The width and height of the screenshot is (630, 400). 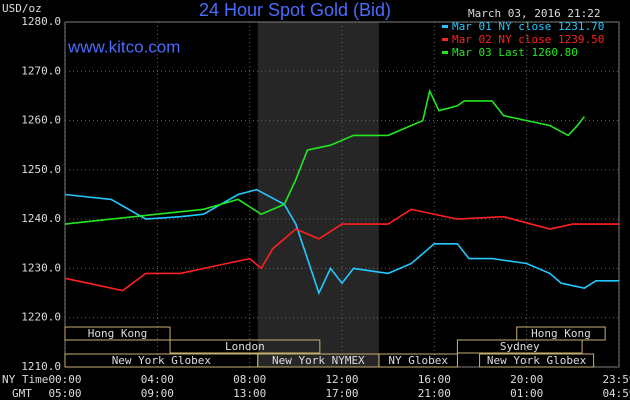 I want to click on date-label: March 03, 2016 21:22, so click(x=534, y=13).